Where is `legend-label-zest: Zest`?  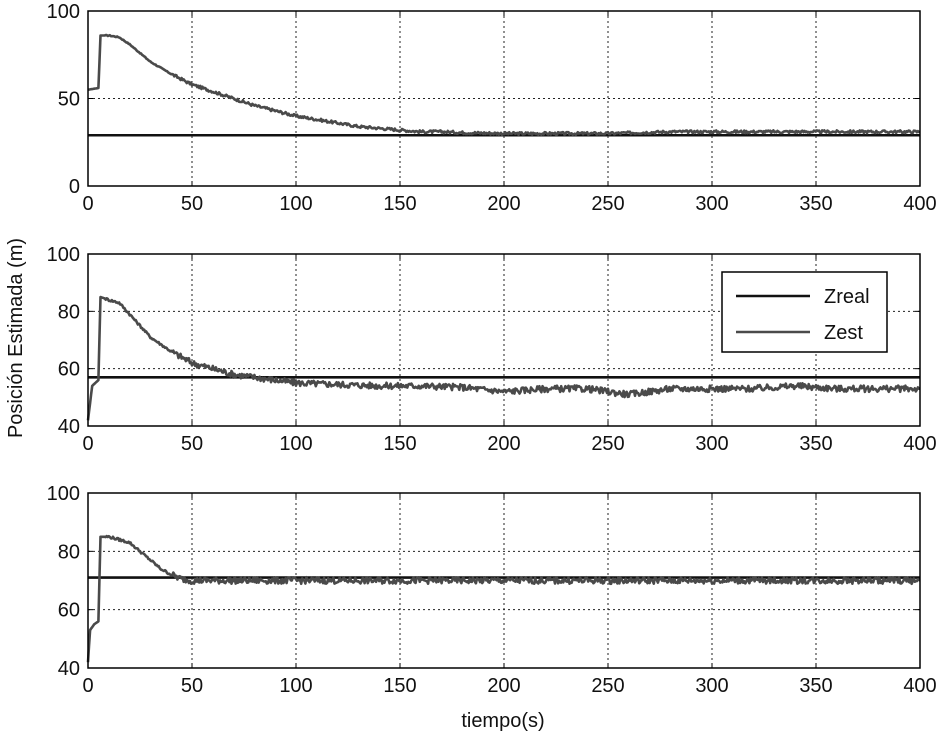
legend-label-zest: Zest is located at coordinates (843, 333).